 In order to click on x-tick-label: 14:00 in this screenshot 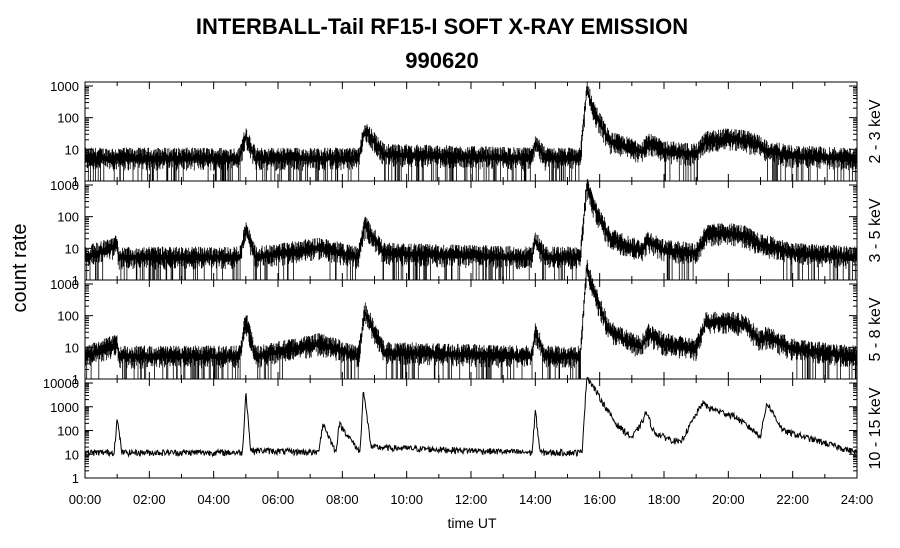, I will do `click(535, 499)`.